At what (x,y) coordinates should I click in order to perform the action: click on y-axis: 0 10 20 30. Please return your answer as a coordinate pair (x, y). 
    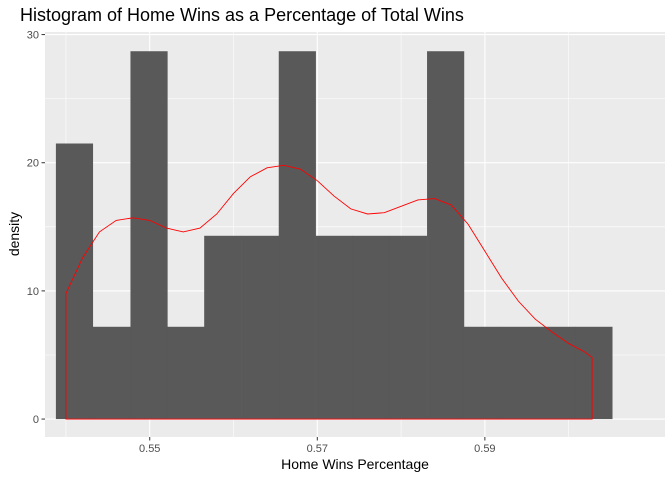
    Looking at the image, I should click on (36, 228).